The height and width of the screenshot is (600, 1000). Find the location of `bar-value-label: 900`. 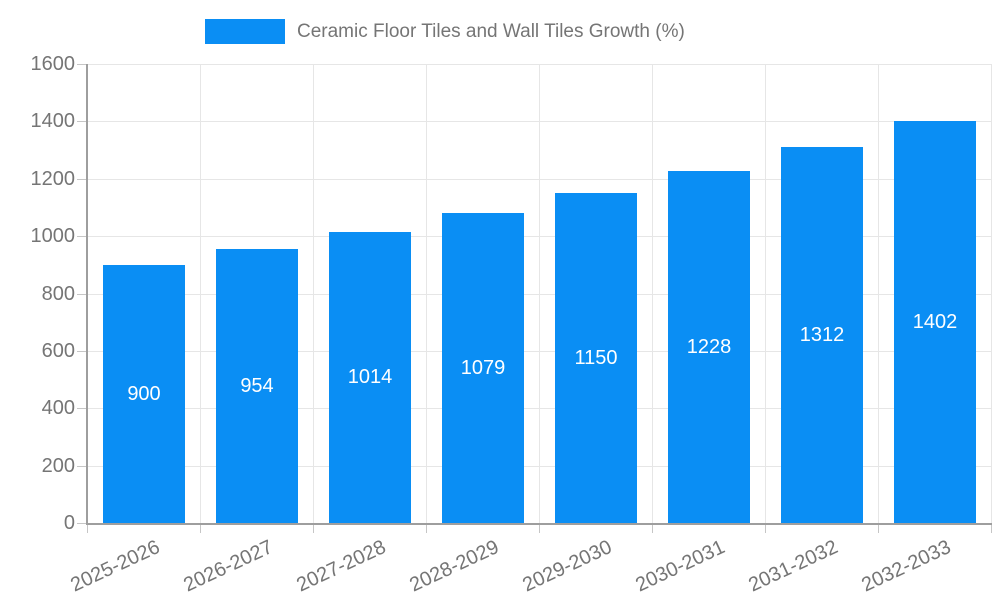

bar-value-label: 900 is located at coordinates (144, 393).